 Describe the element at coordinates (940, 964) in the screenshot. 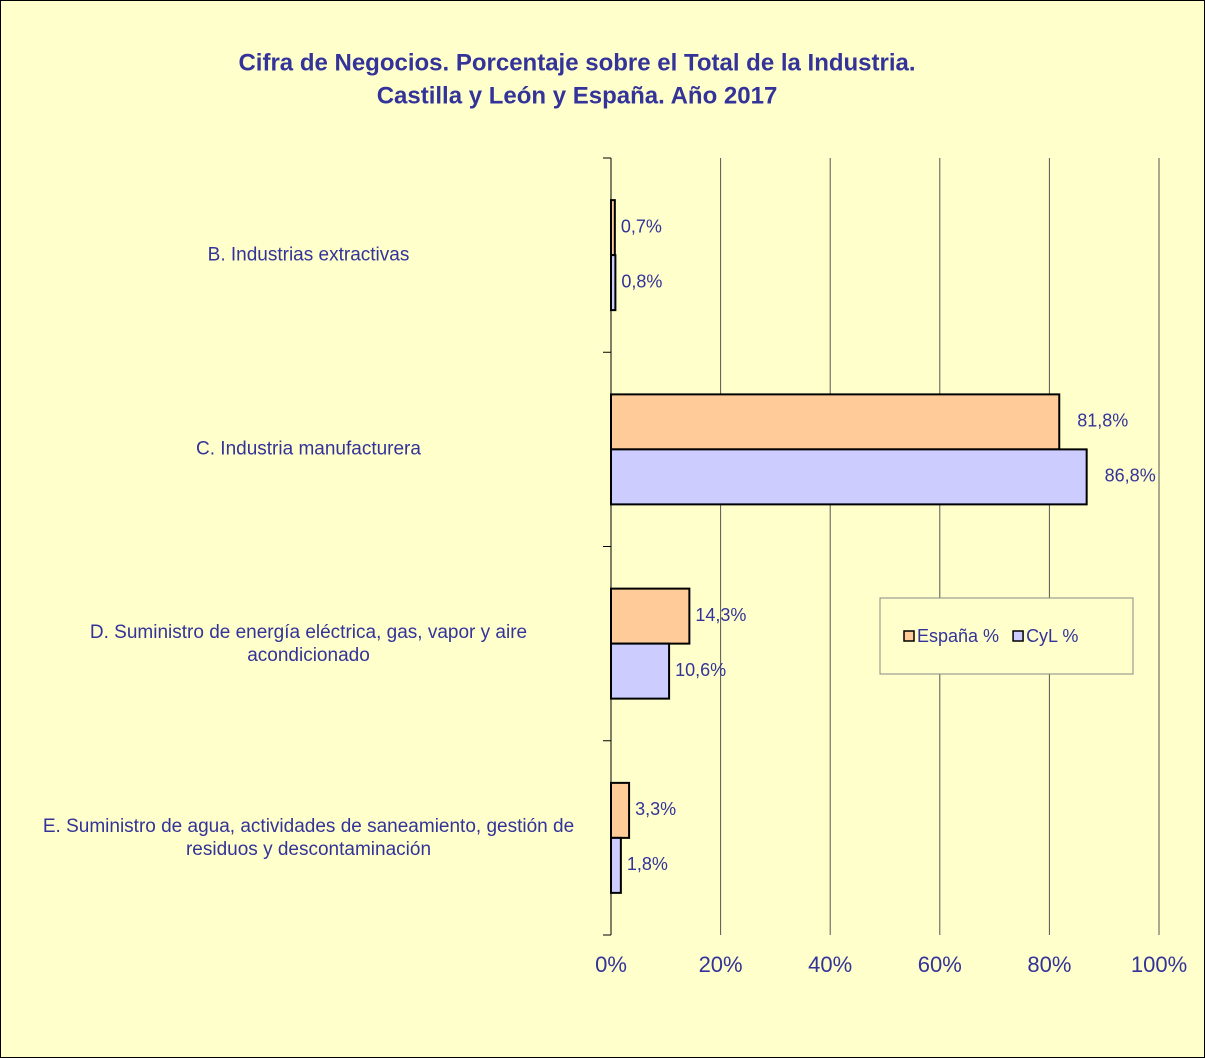

I see `x-tick-label: 60%` at that location.